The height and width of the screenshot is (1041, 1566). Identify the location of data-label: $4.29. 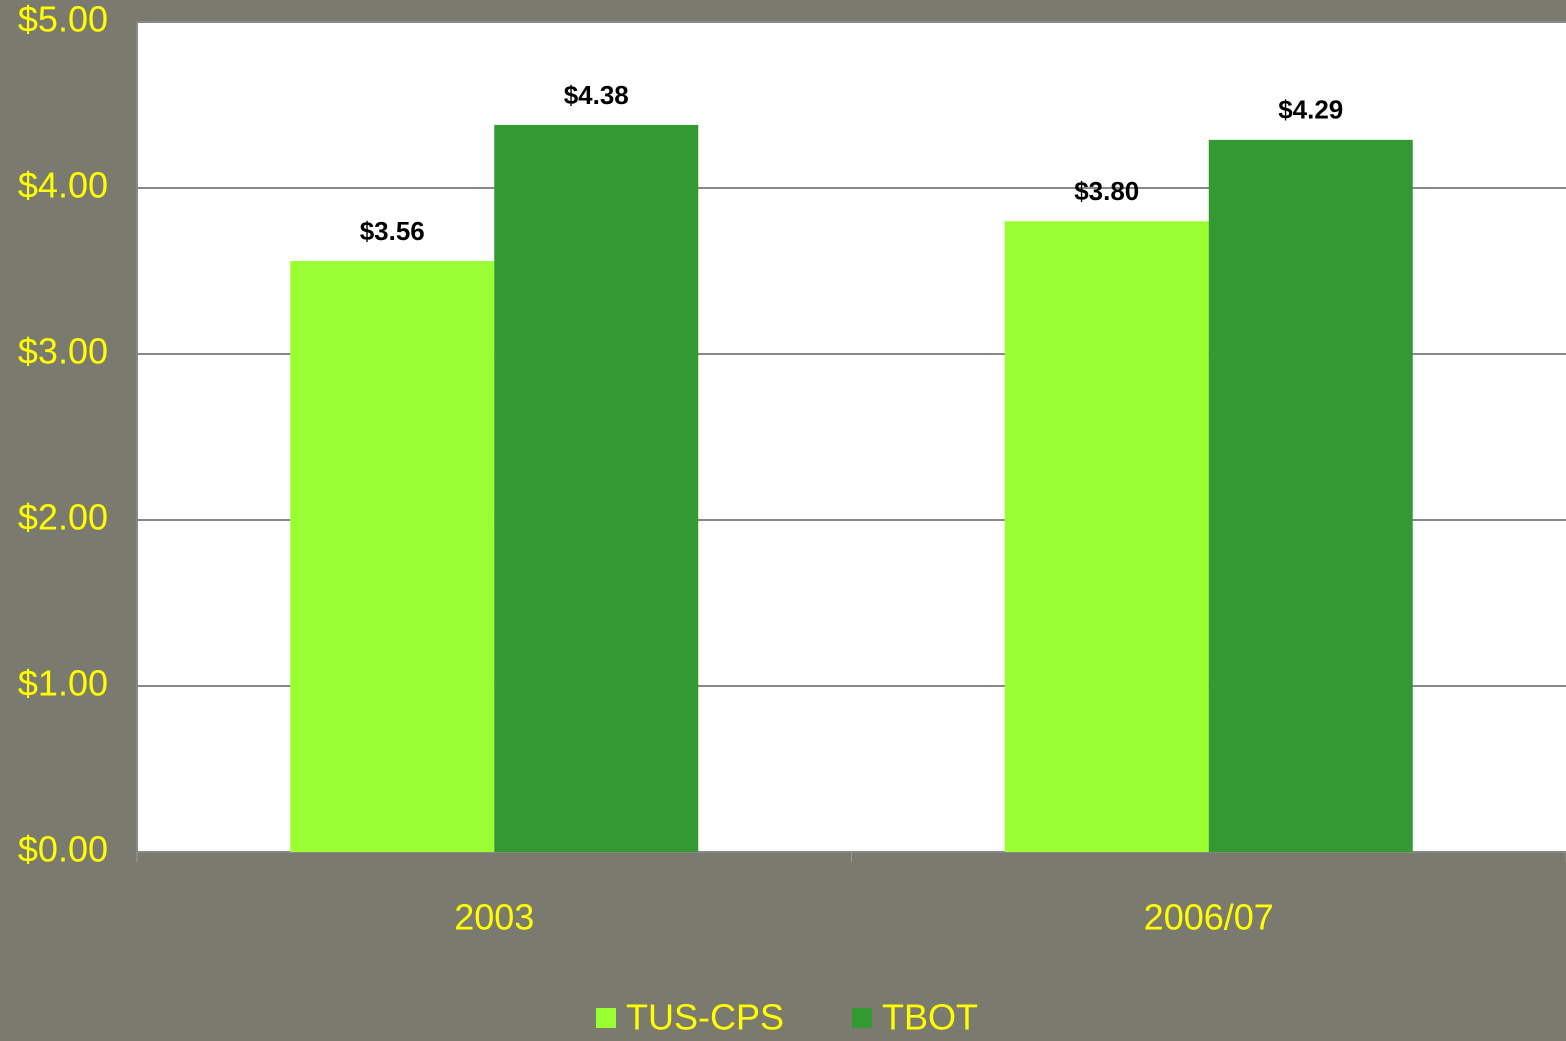
(1310, 110).